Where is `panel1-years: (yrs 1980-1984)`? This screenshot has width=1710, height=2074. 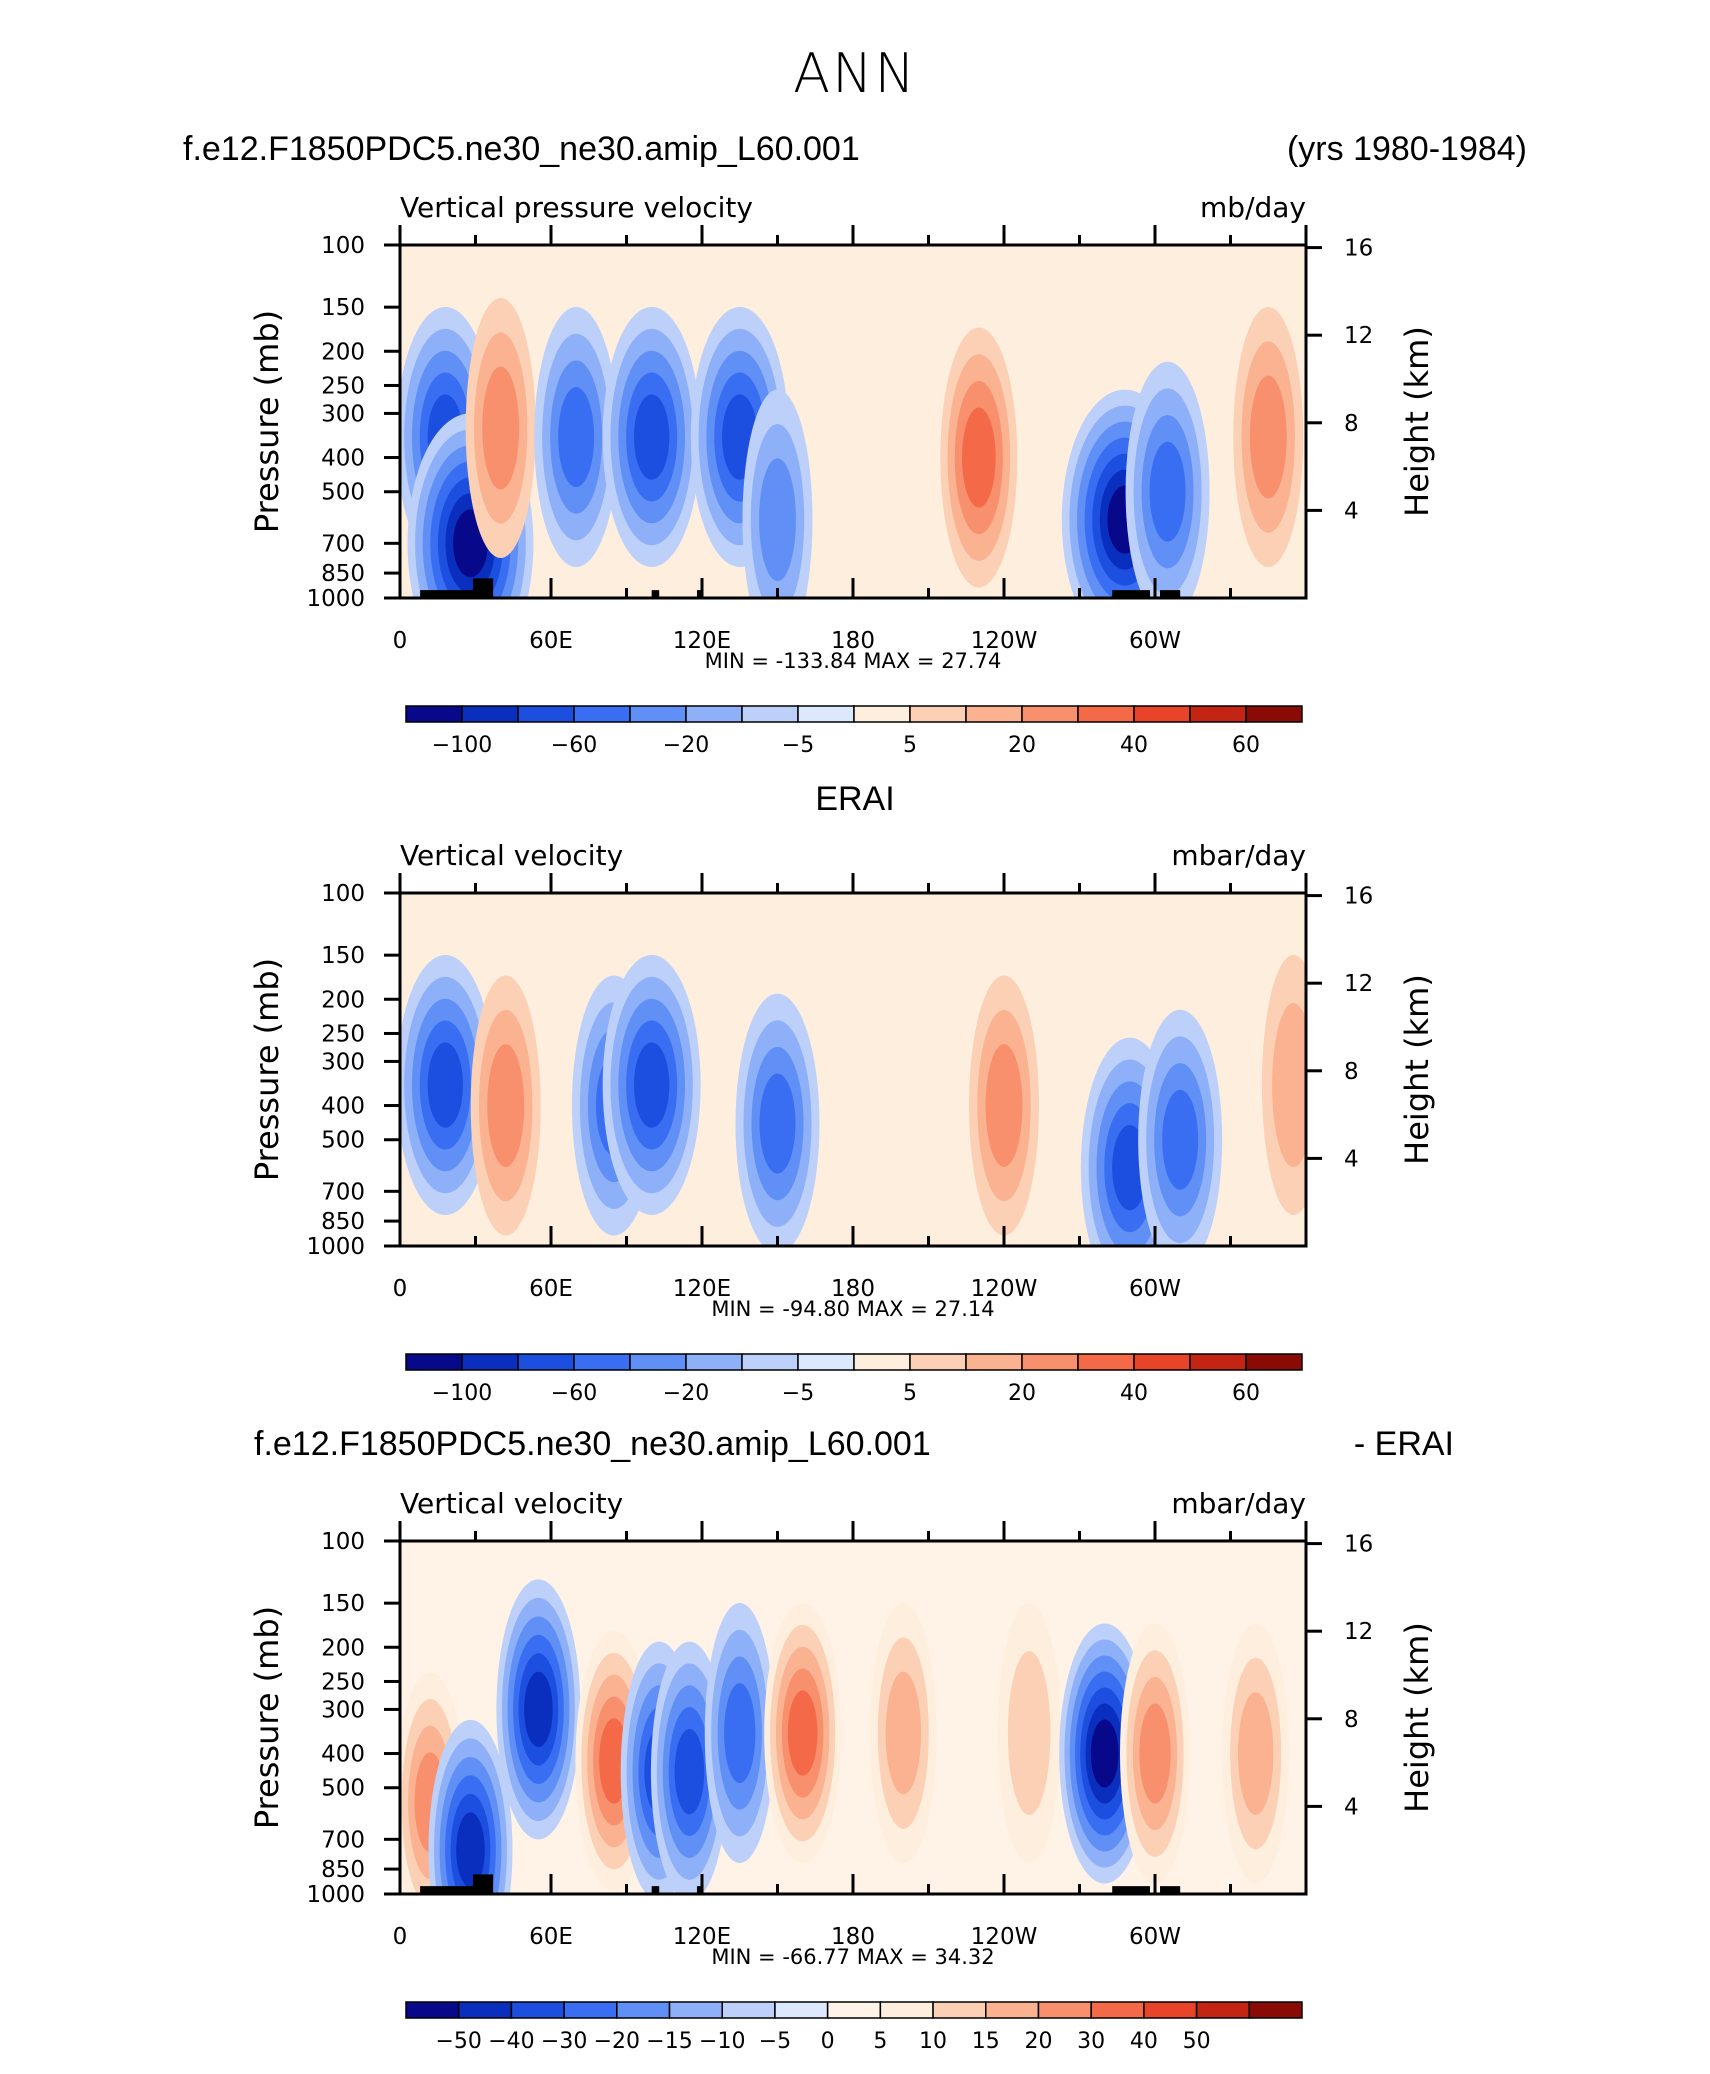
panel1-years: (yrs 1980-1984) is located at coordinates (1406, 149).